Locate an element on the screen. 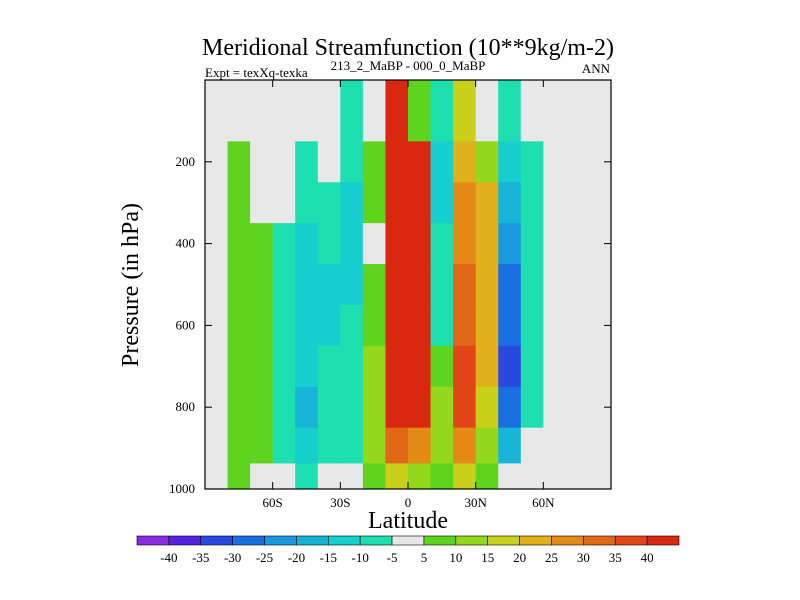 The height and width of the screenshot is (600, 800). colorbar-label: -40 is located at coordinates (168, 557).